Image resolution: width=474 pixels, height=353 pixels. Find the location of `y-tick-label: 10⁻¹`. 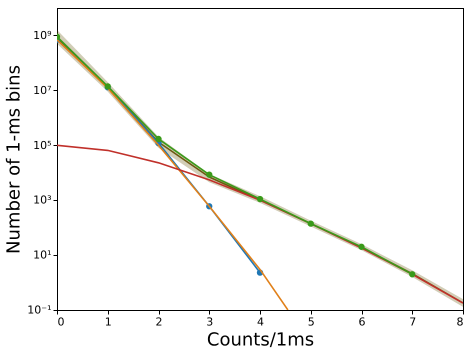

y-tick-label: 10⁻¹ is located at coordinates (39, 310).